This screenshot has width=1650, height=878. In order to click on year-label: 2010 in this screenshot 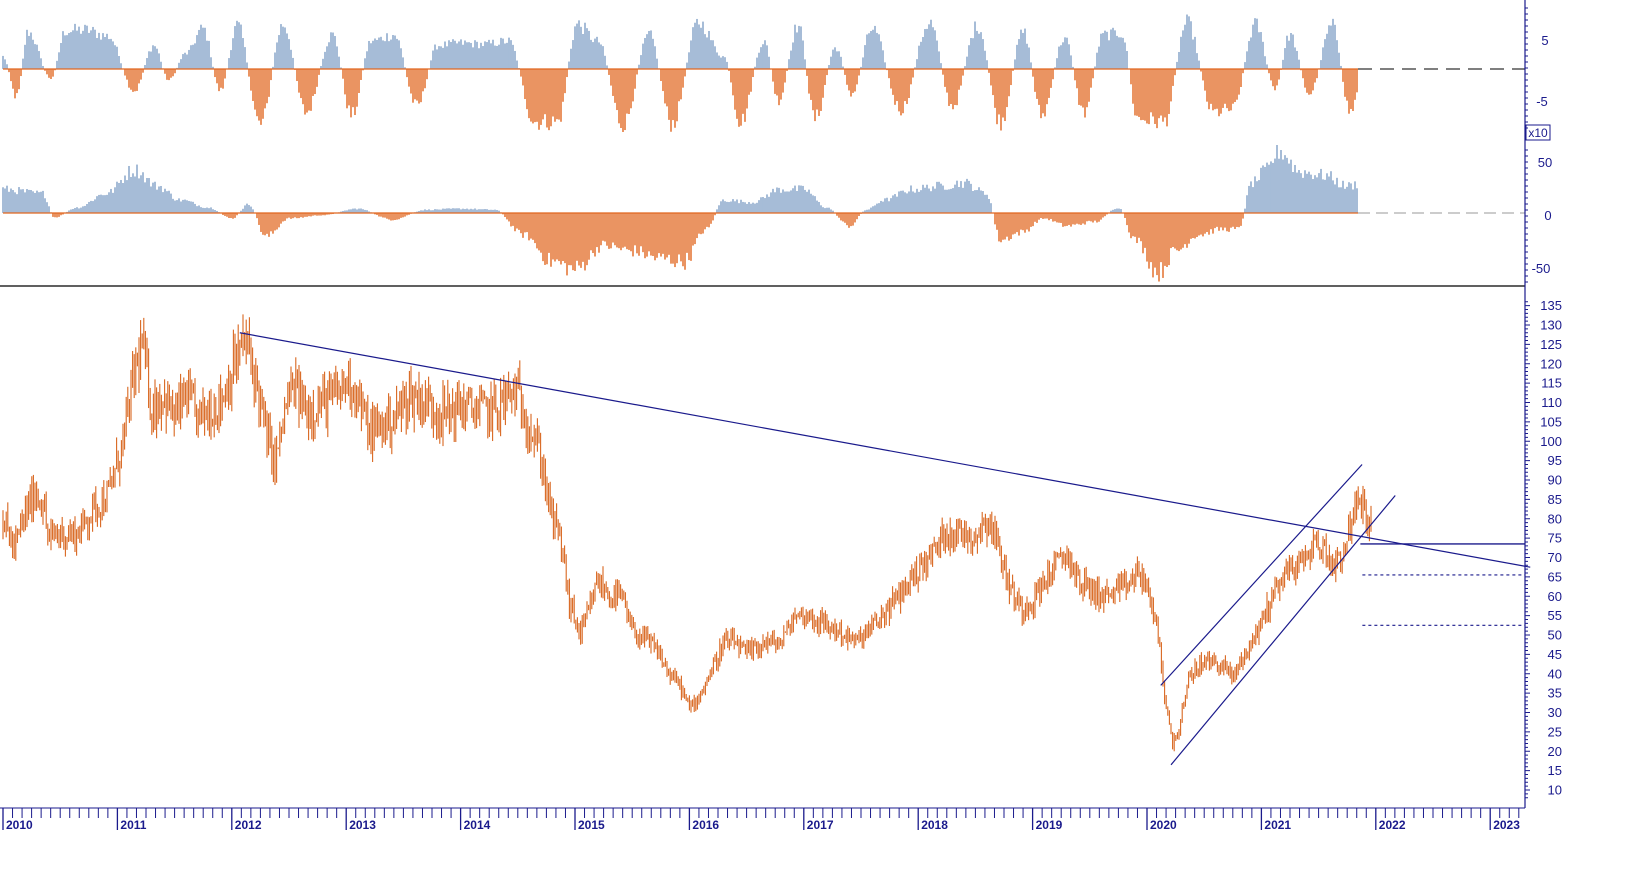, I will do `click(19, 825)`.